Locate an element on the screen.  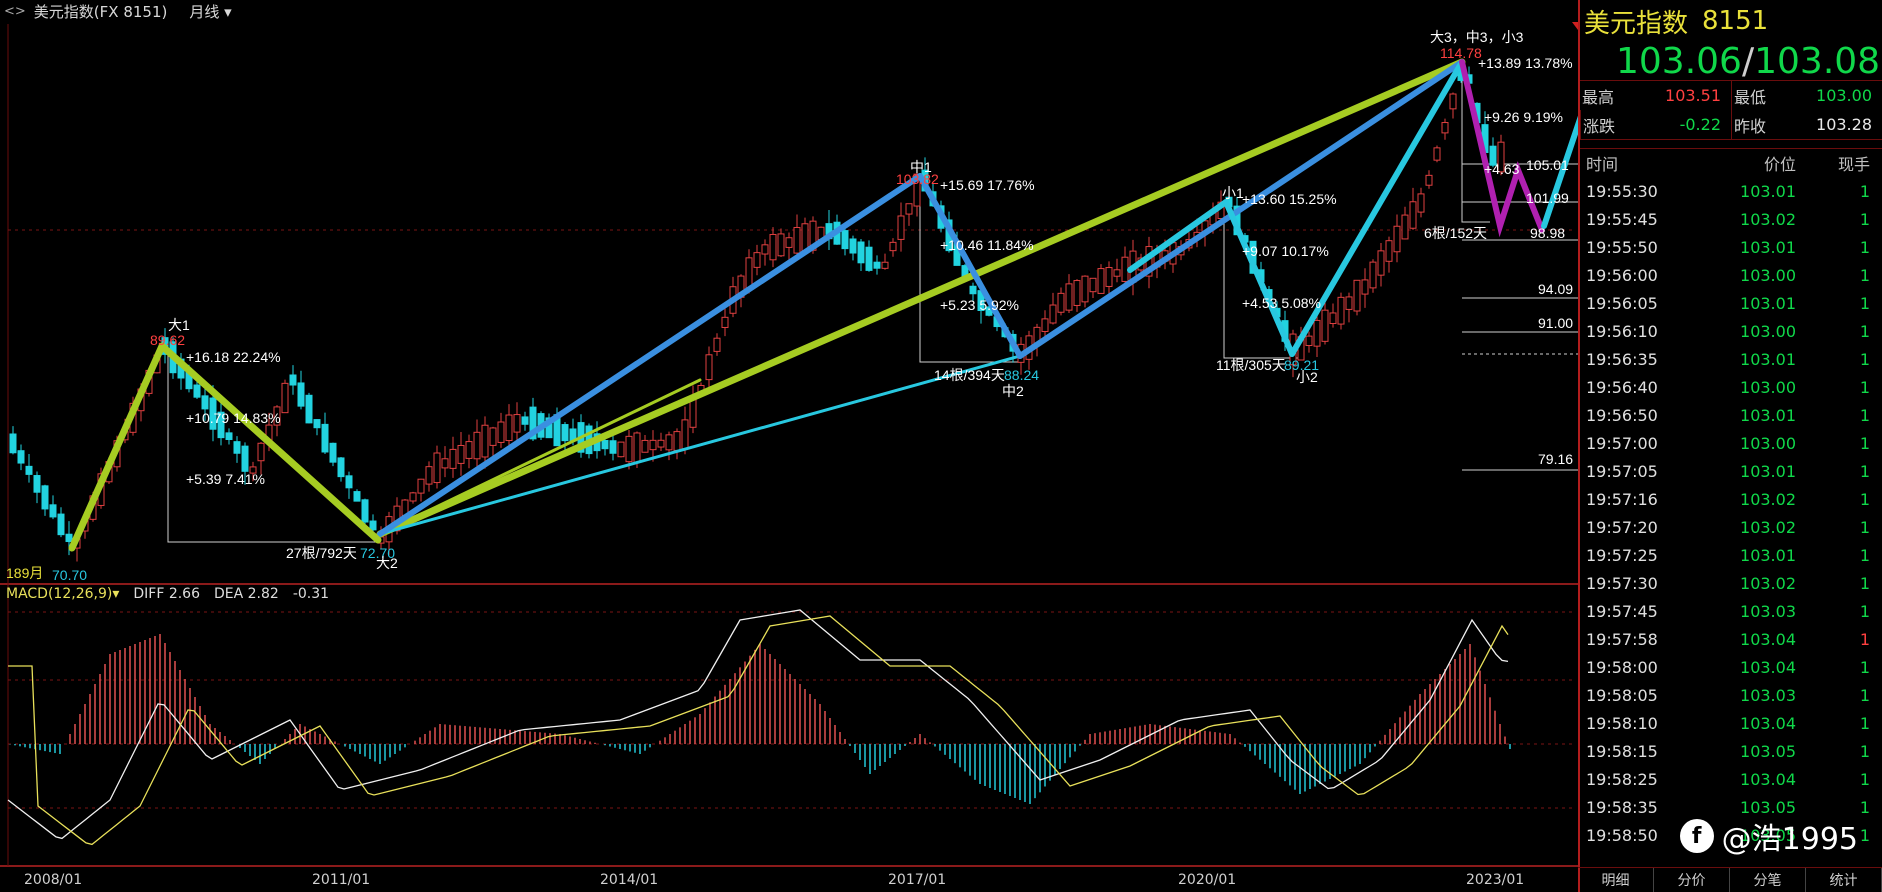
tab-statistics: 统计 is located at coordinates (1844, 880).